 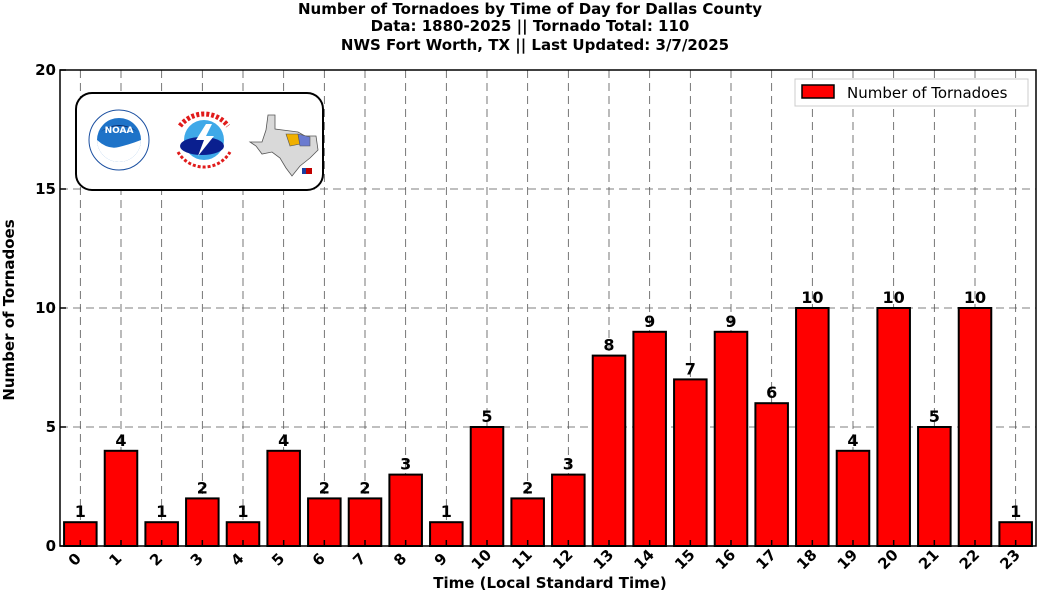 What do you see at coordinates (119, 131) in the screenshot?
I see `noaa-logo-text: NOAA` at bounding box center [119, 131].